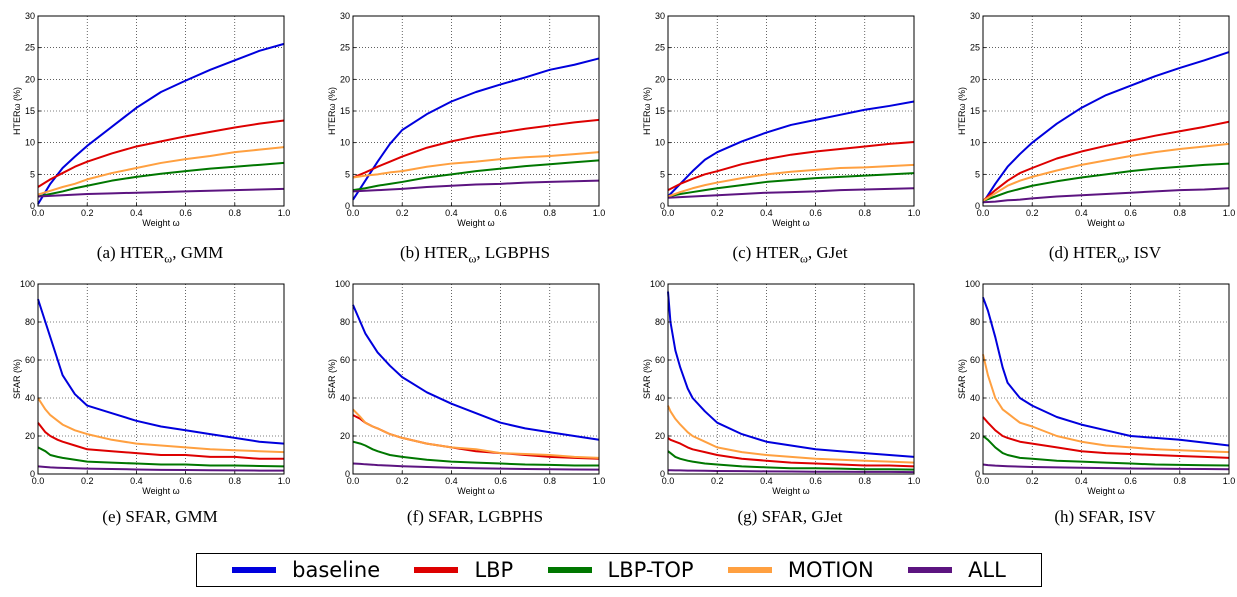 The height and width of the screenshot is (597, 1237). I want to click on chart-h-ytick-label-1: 20, so click(975, 436).